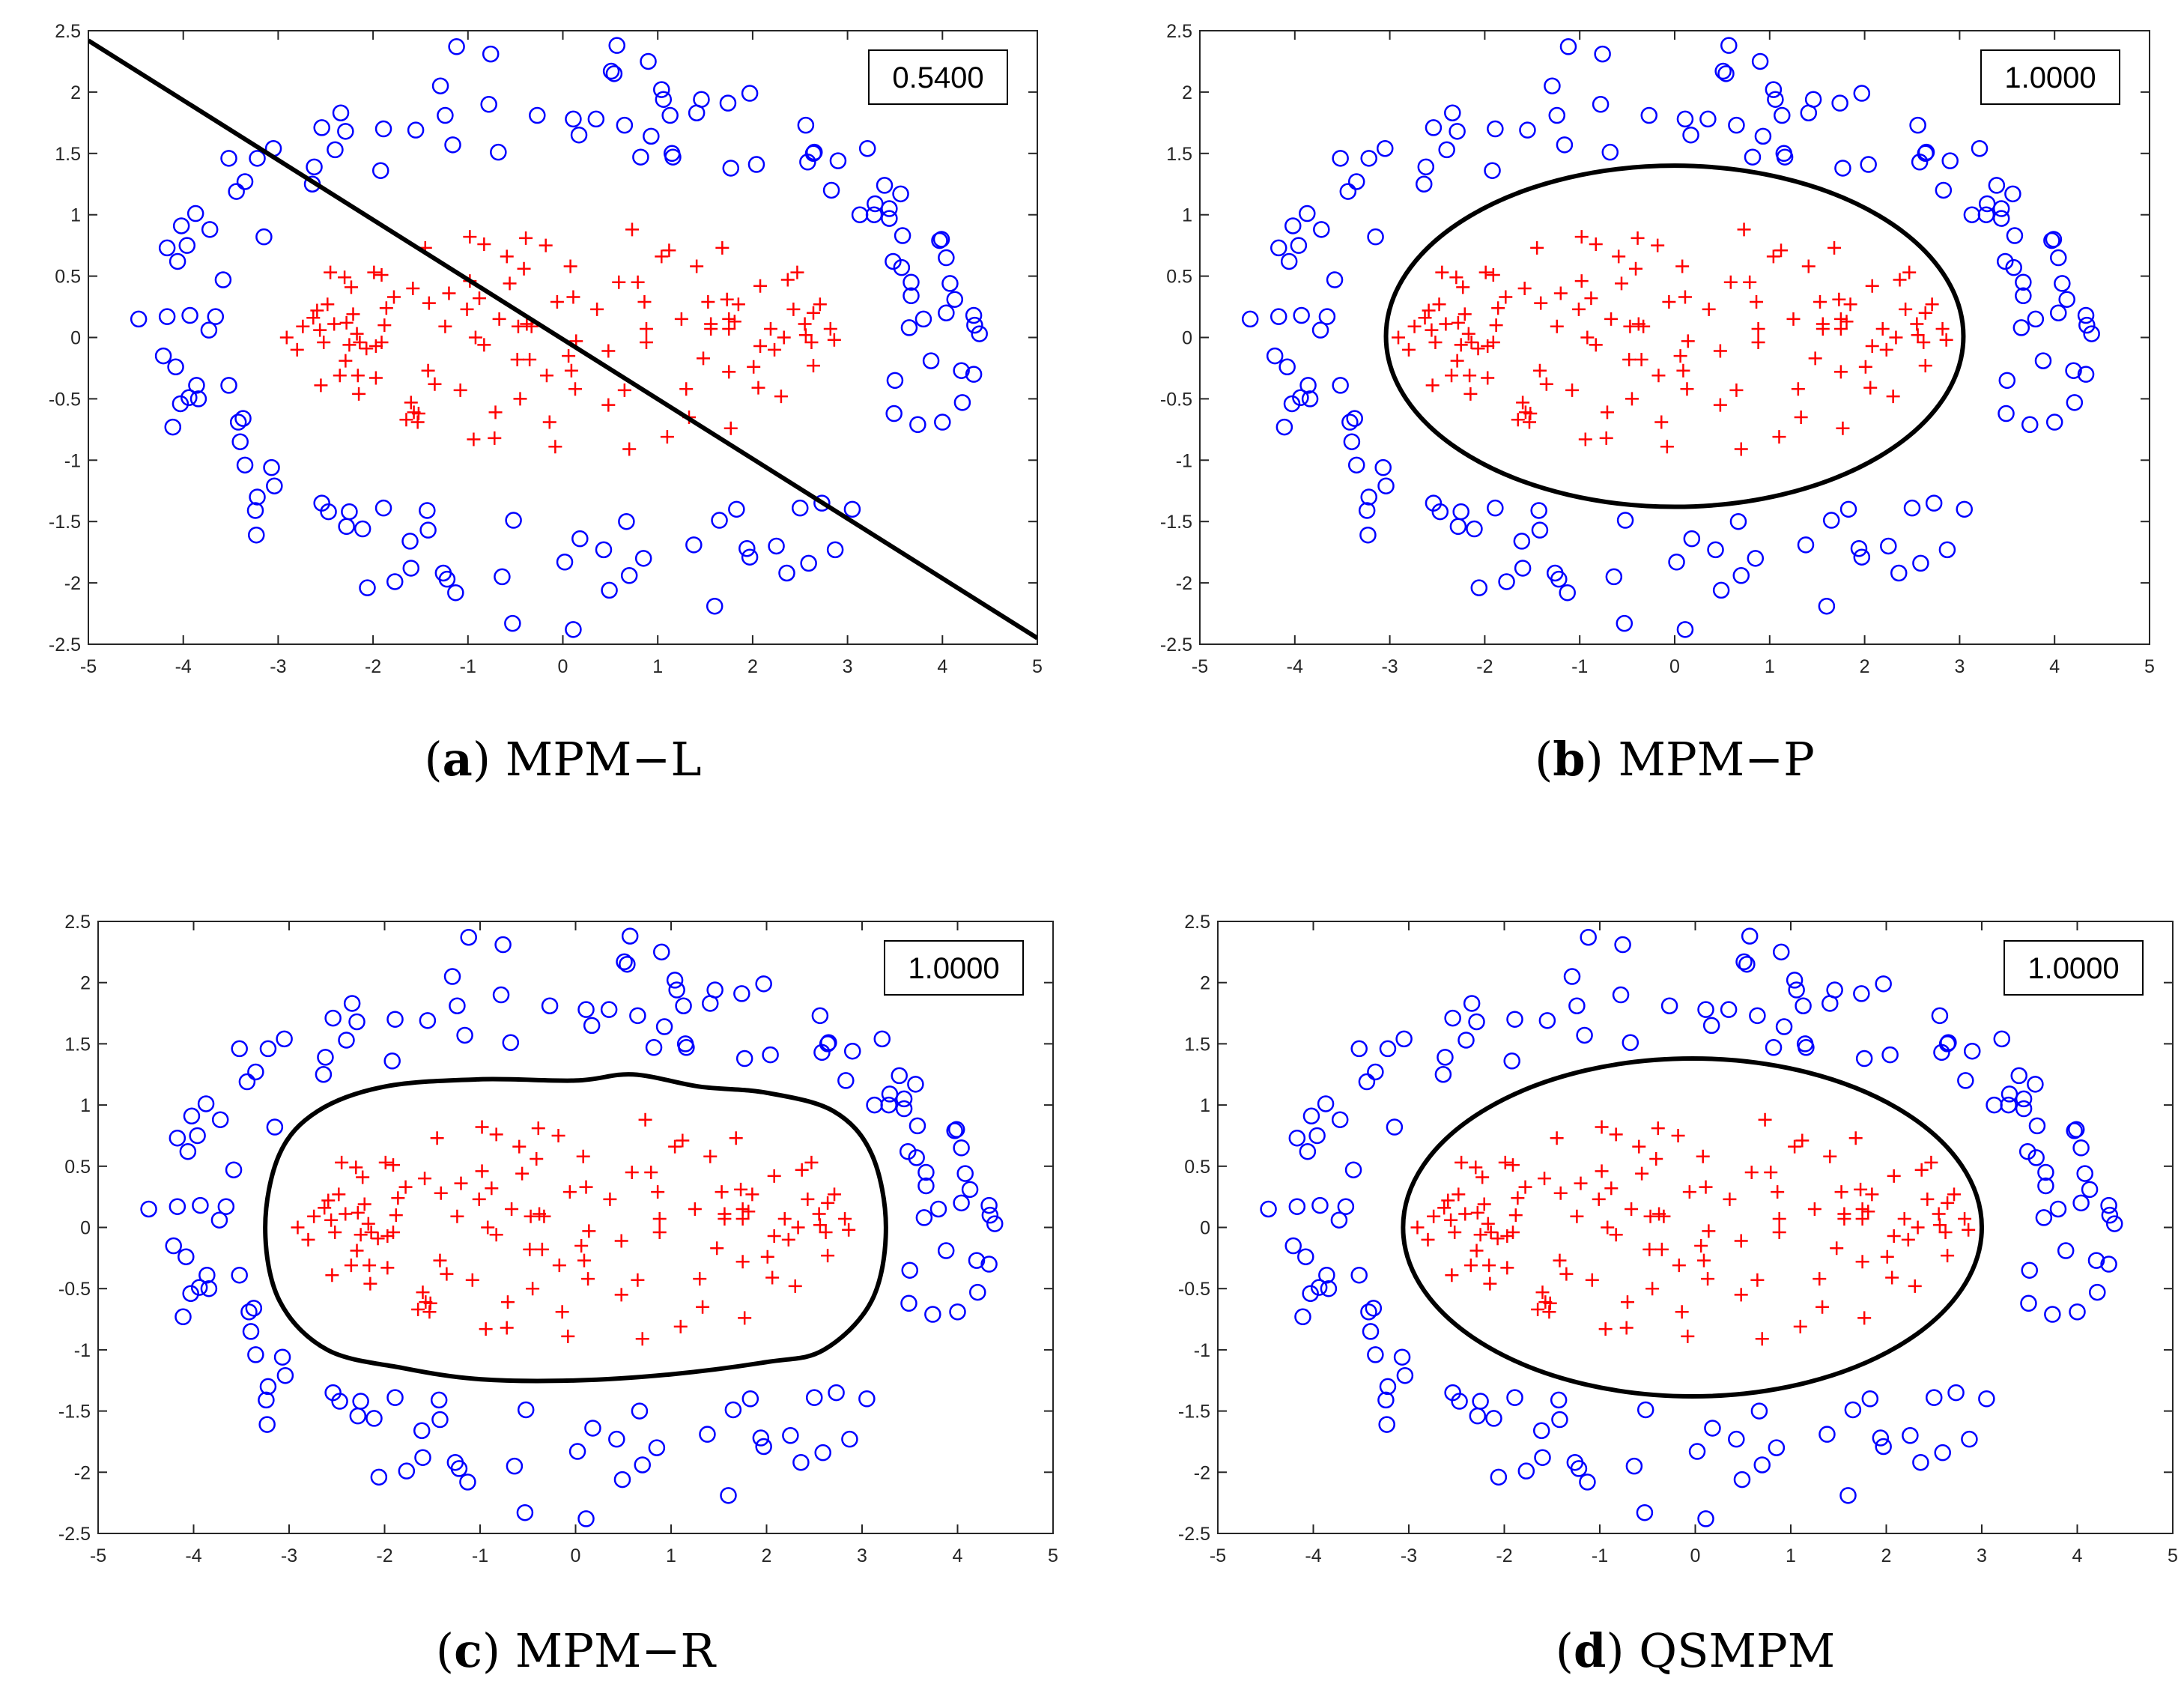 The width and height of the screenshot is (2184, 1693). I want to click on y-tick-label: 1, so click(85, 1105).